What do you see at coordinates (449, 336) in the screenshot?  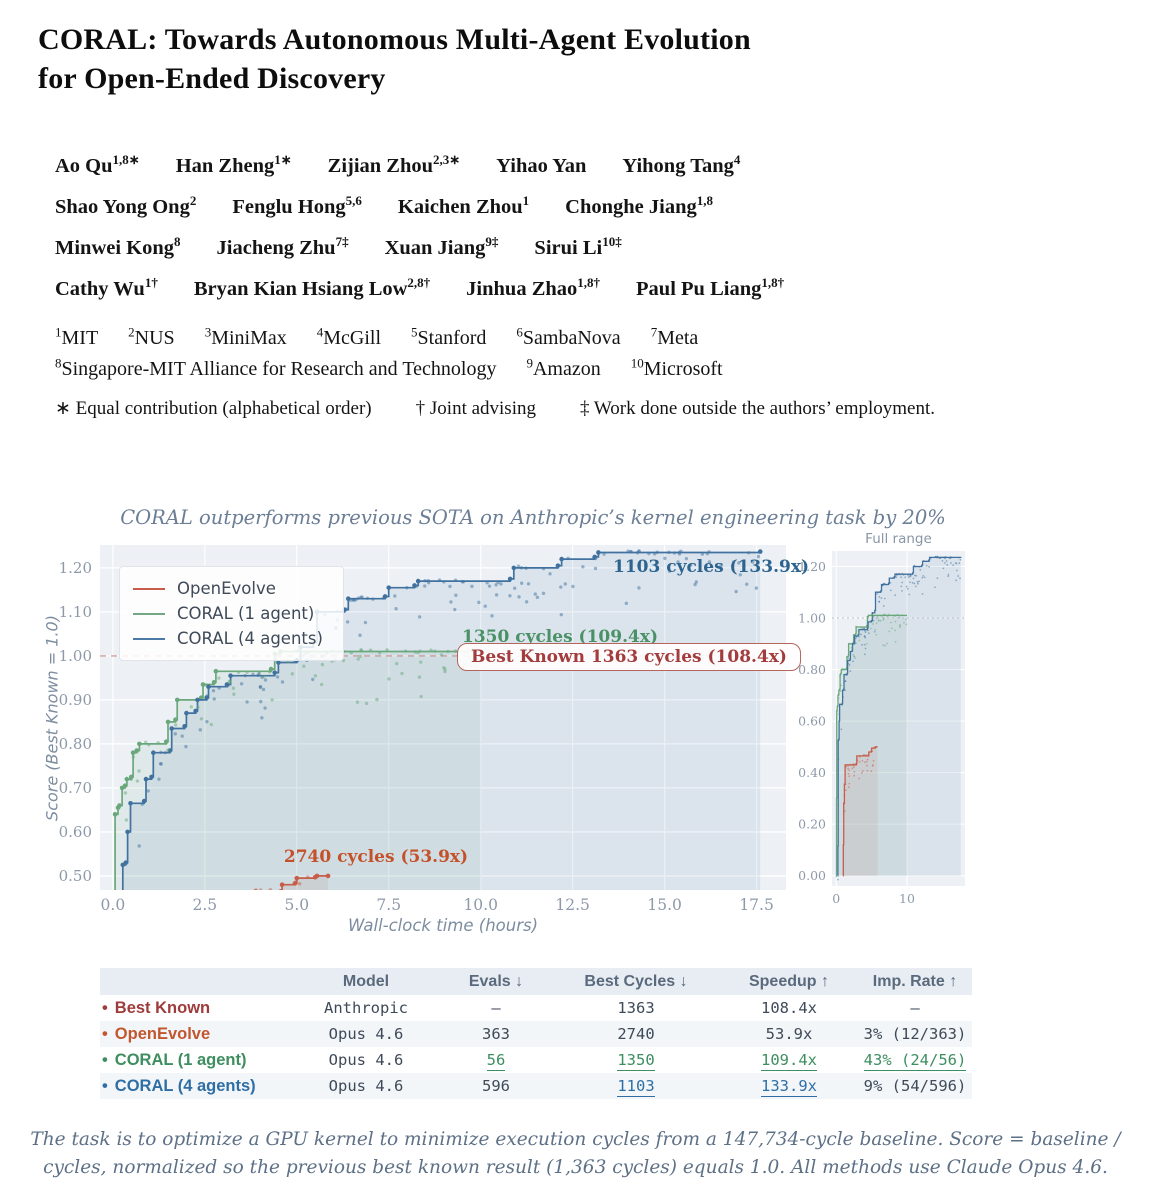 I see `affiliation: 5Stanford` at bounding box center [449, 336].